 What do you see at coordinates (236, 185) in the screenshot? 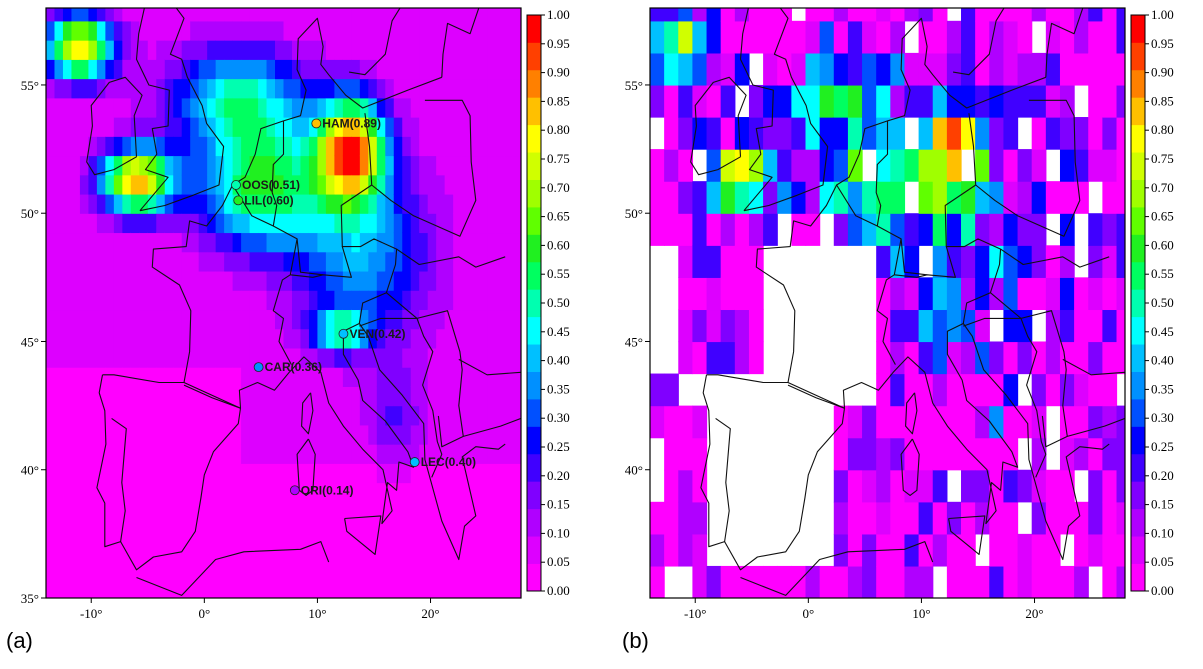
I see `station-marker` at bounding box center [236, 185].